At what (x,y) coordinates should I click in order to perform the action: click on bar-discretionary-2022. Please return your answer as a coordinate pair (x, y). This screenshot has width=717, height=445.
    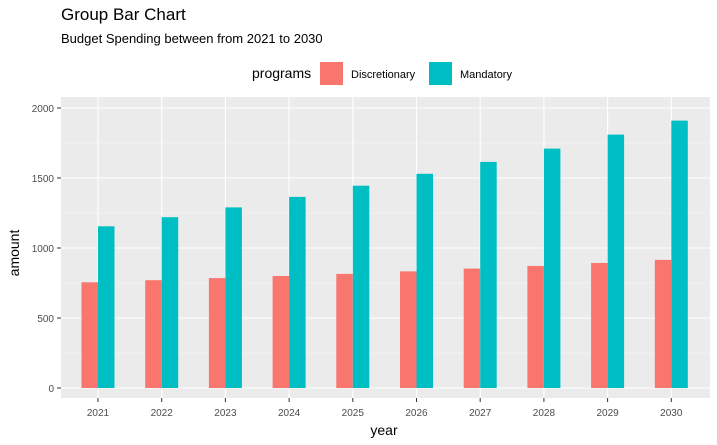
    Looking at the image, I should click on (153, 334).